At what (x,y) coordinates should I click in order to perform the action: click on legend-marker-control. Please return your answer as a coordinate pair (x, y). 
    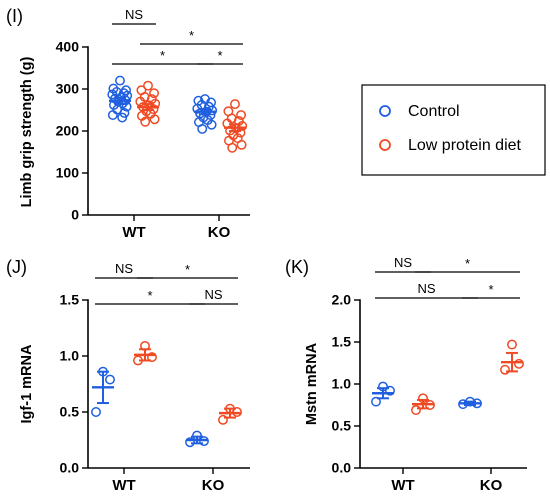
    Looking at the image, I should click on (385, 111).